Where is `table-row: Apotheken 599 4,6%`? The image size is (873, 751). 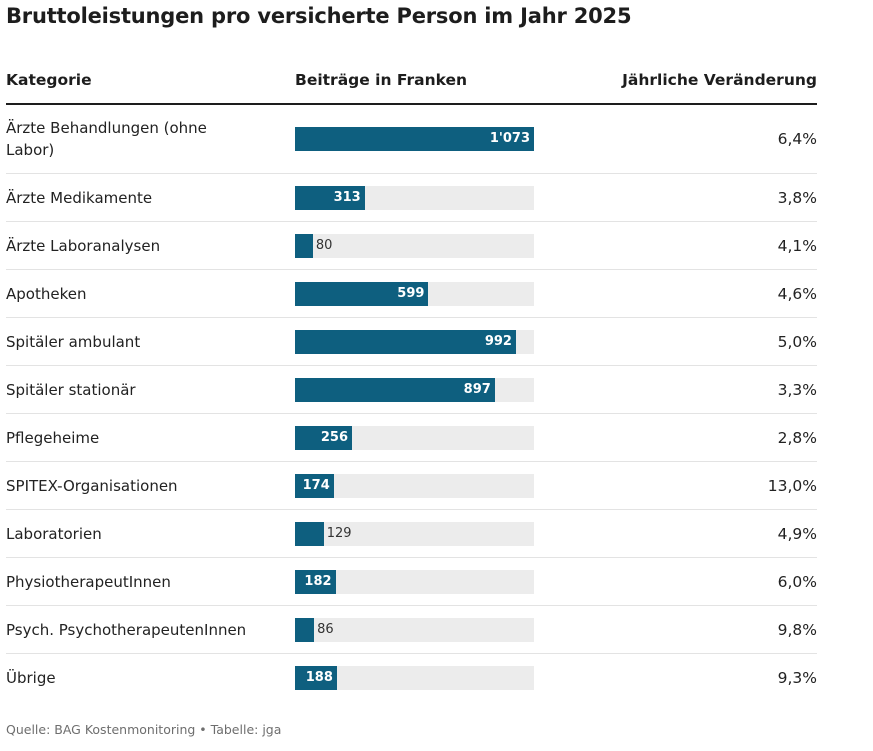
table-row: Apotheken 599 4,6% is located at coordinates (411, 294).